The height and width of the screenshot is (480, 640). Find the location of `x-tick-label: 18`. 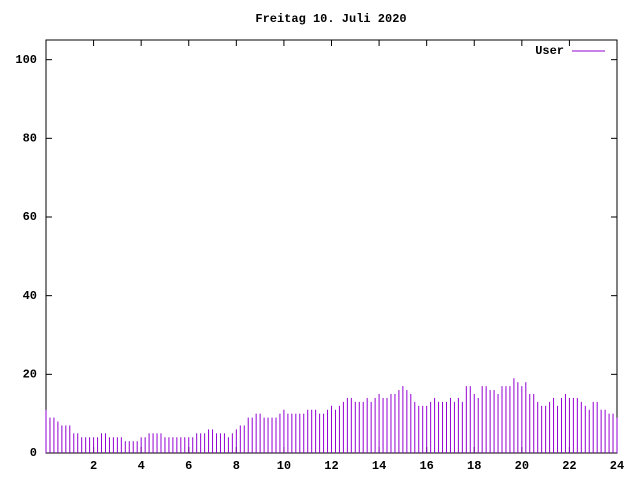

x-tick-label: 18 is located at coordinates (474, 466).